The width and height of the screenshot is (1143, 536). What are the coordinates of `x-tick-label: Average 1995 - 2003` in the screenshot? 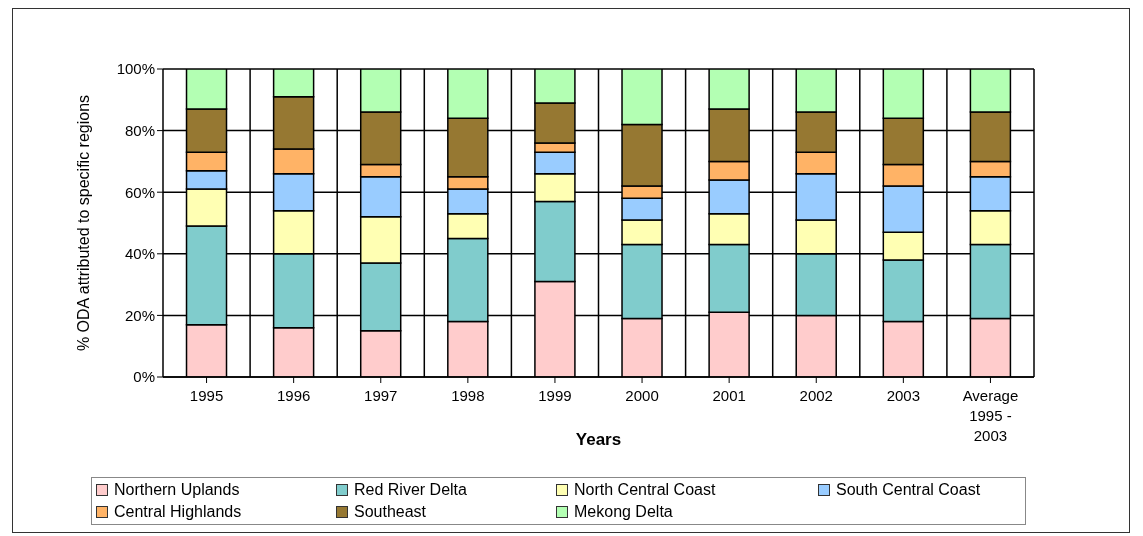 It's located at (990, 415).